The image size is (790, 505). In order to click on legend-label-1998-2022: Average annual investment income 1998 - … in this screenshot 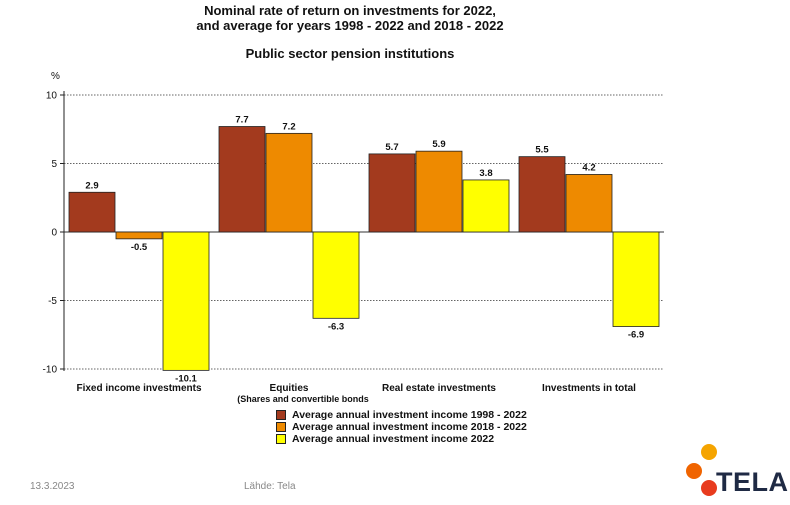, I will do `click(409, 415)`.